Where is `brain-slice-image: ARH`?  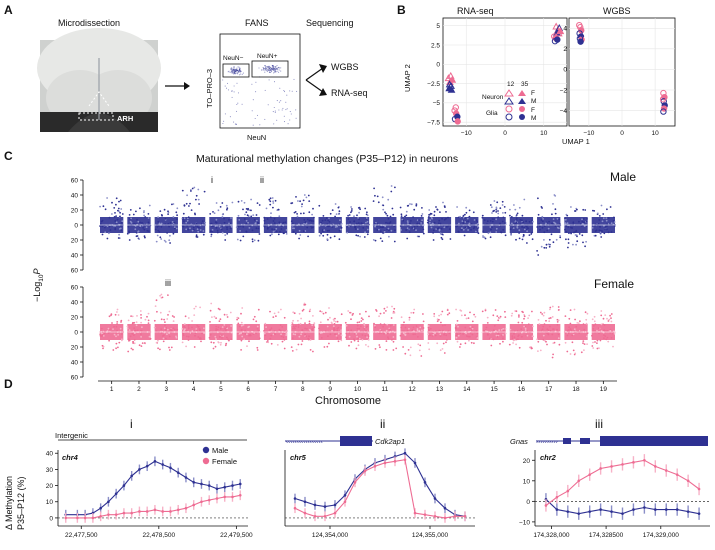
brain-slice-image: ARH is located at coordinates (99, 80).